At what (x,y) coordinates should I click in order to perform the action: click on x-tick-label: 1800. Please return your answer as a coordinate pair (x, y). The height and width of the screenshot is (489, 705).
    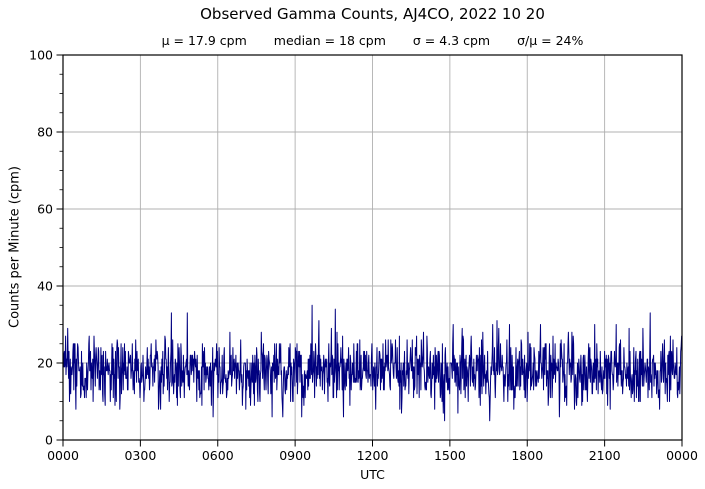
    Looking at the image, I should click on (527, 455).